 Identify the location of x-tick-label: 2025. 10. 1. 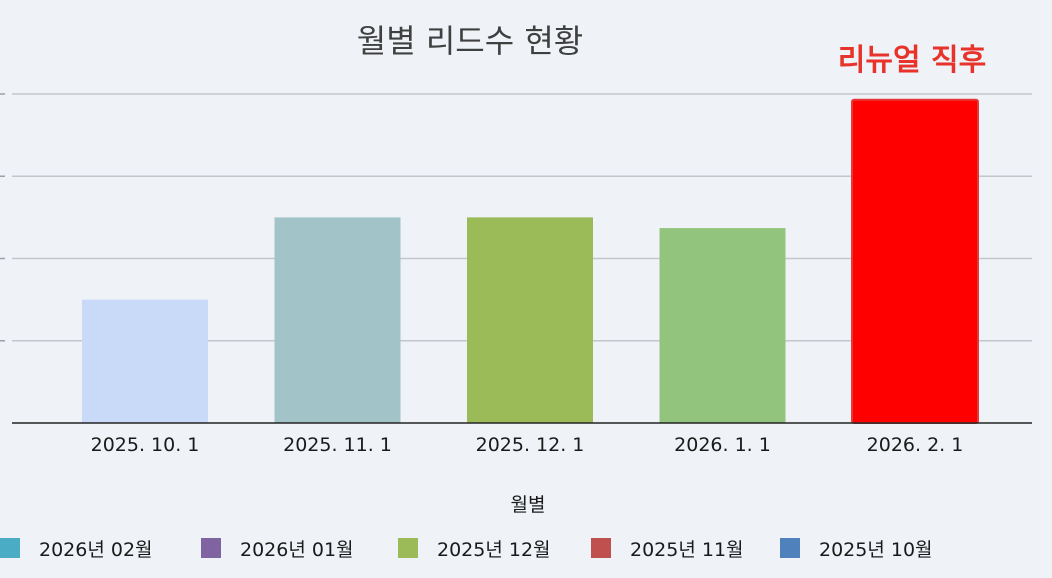
(145, 445).